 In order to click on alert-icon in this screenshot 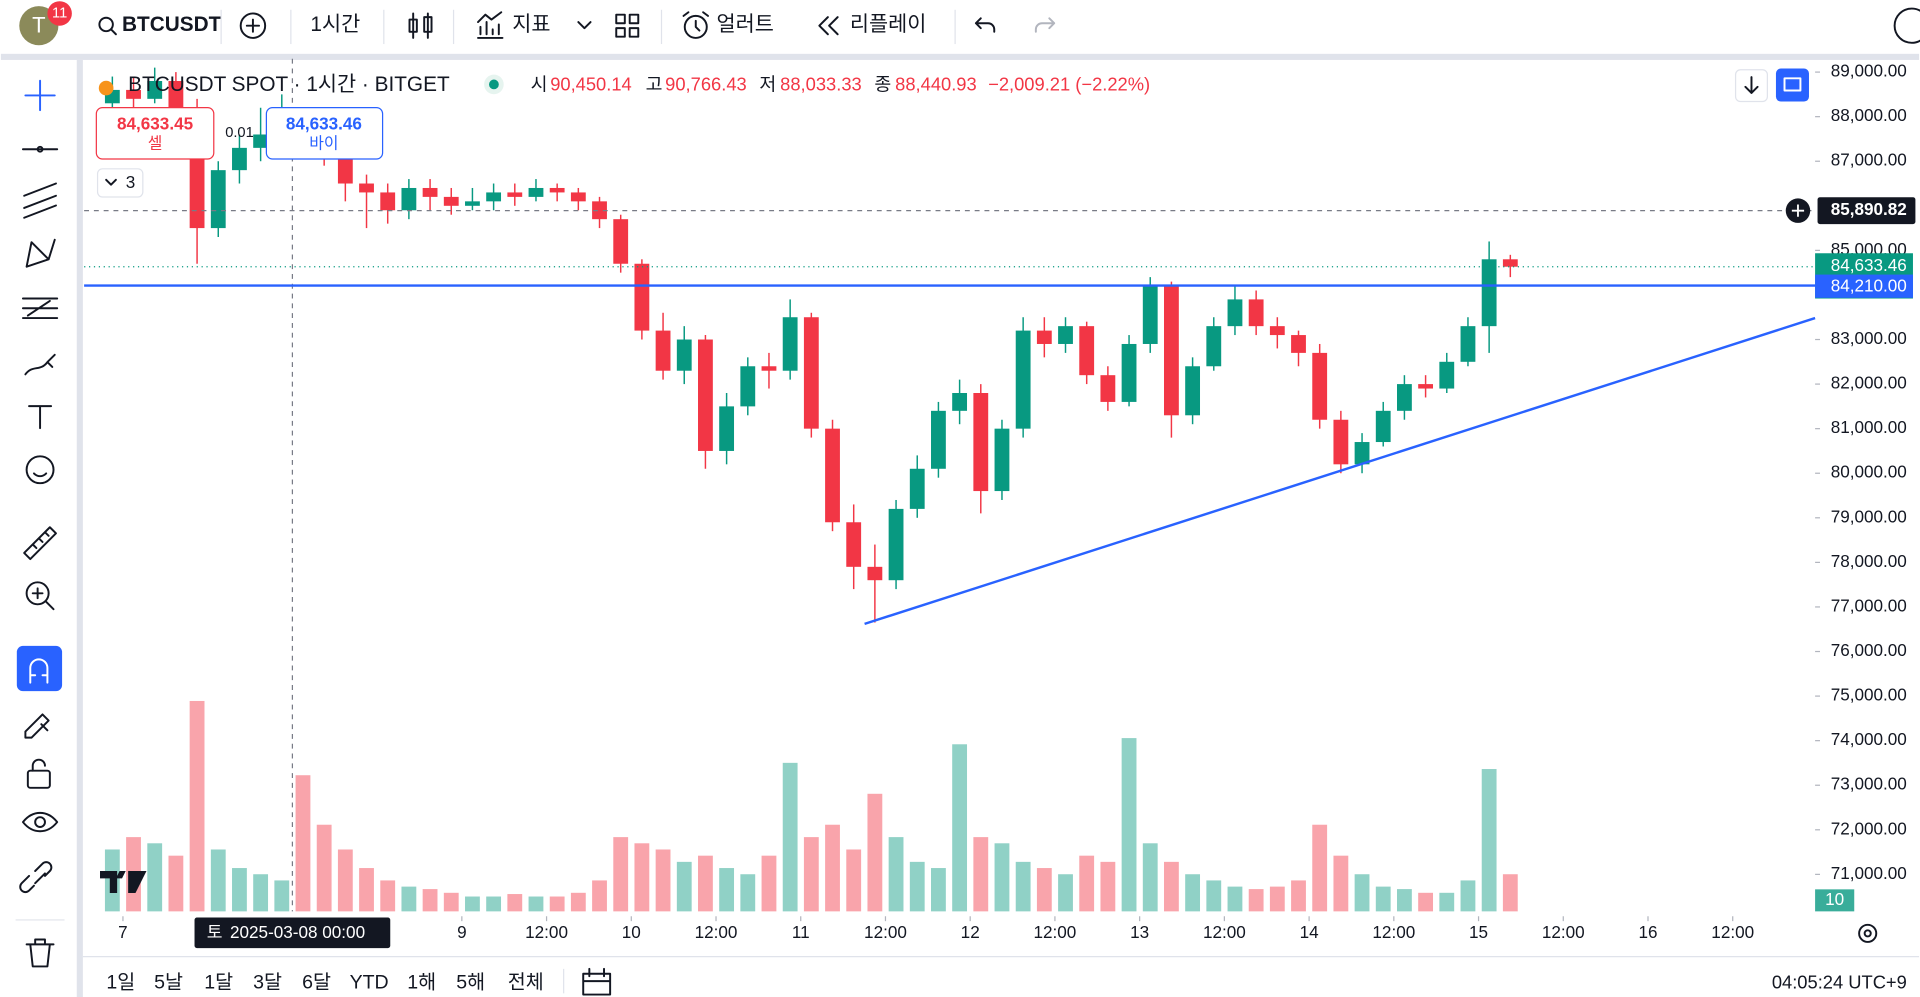, I will do `click(695, 26)`.